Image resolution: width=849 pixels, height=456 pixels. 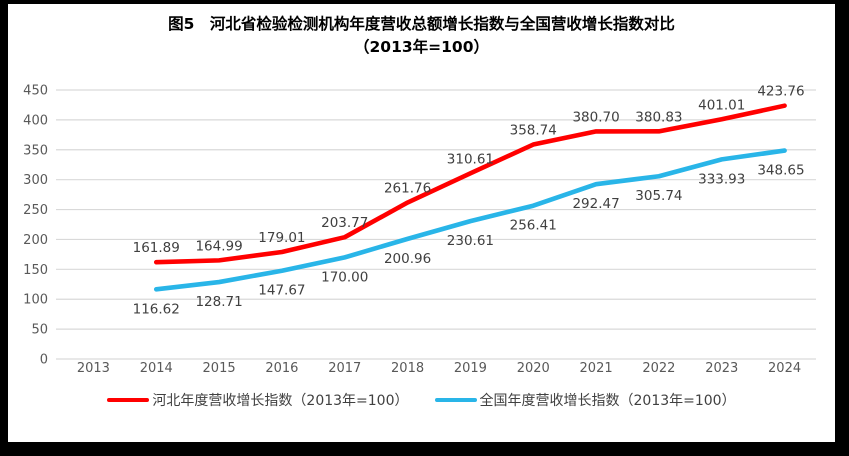 What do you see at coordinates (421, 47) in the screenshot?
I see `chart-title-line2: （2013年=100）` at bounding box center [421, 47].